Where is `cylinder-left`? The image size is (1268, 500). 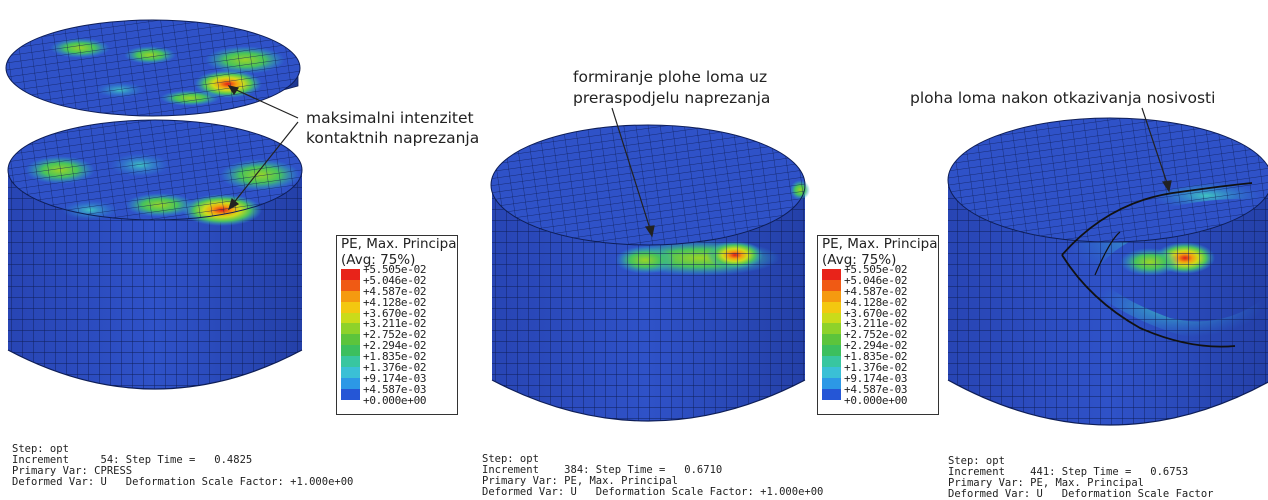
cylinder-left is located at coordinates (155, 254).